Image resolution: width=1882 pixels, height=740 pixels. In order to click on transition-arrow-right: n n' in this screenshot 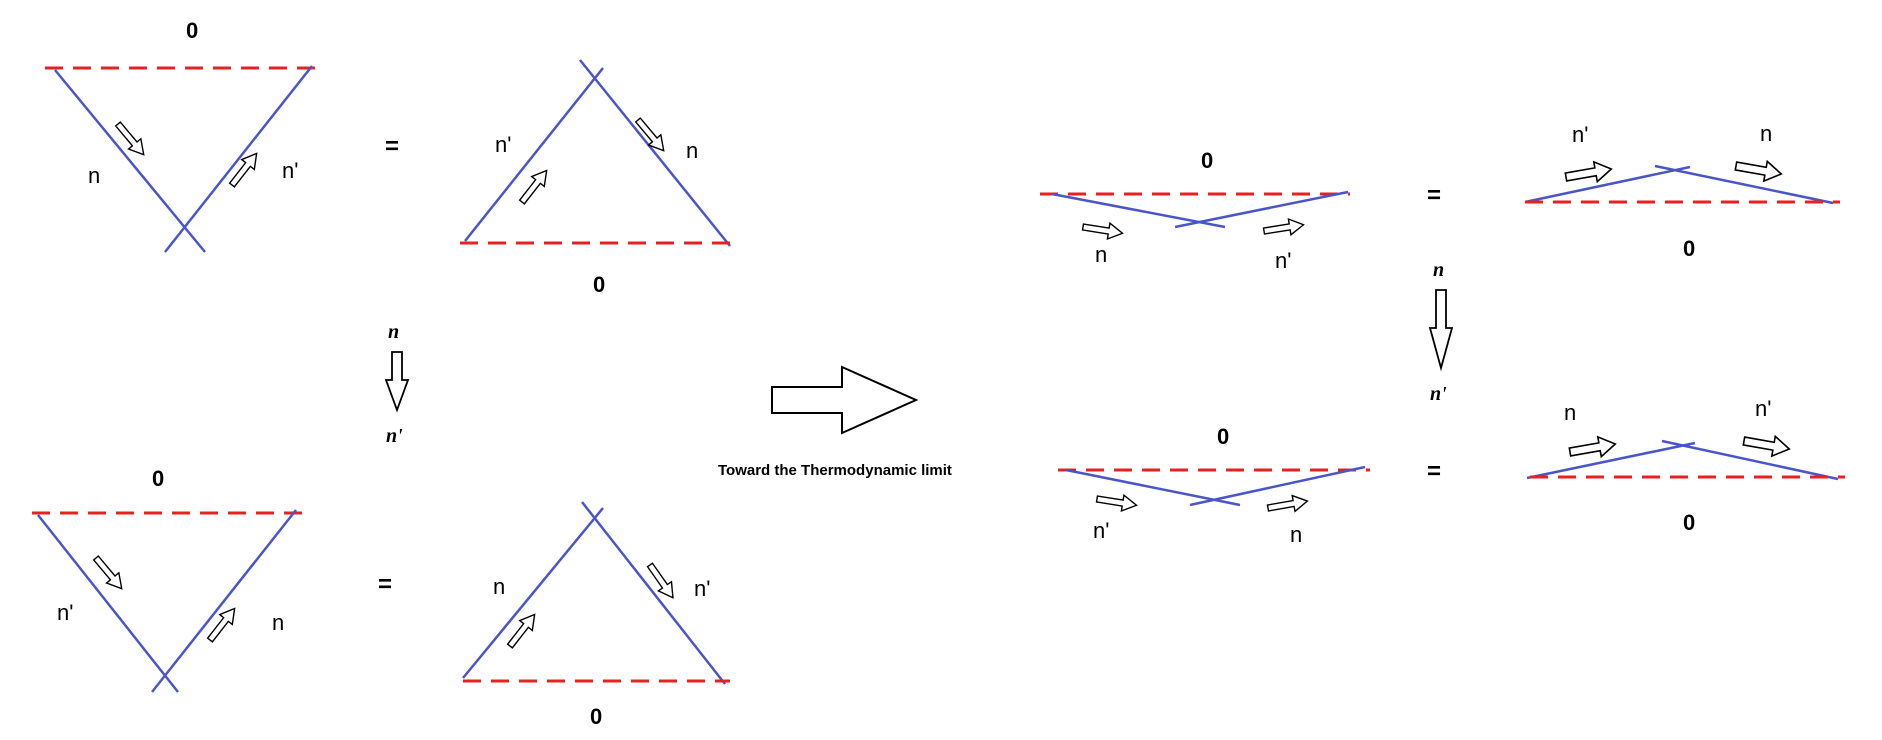, I will do `click(1441, 332)`.